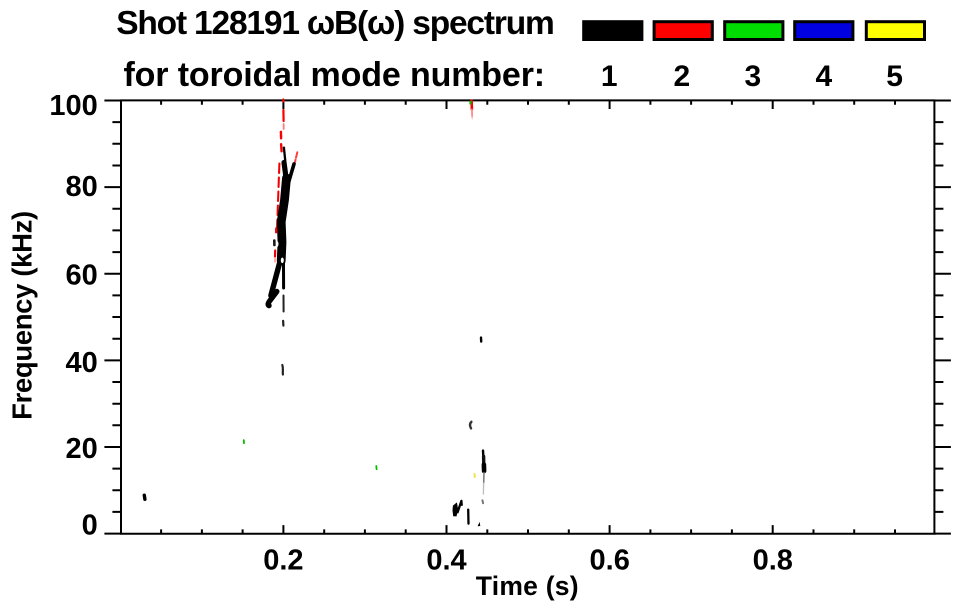 The image size is (963, 615). I want to click on svg-text: 0.2, so click(283, 561).